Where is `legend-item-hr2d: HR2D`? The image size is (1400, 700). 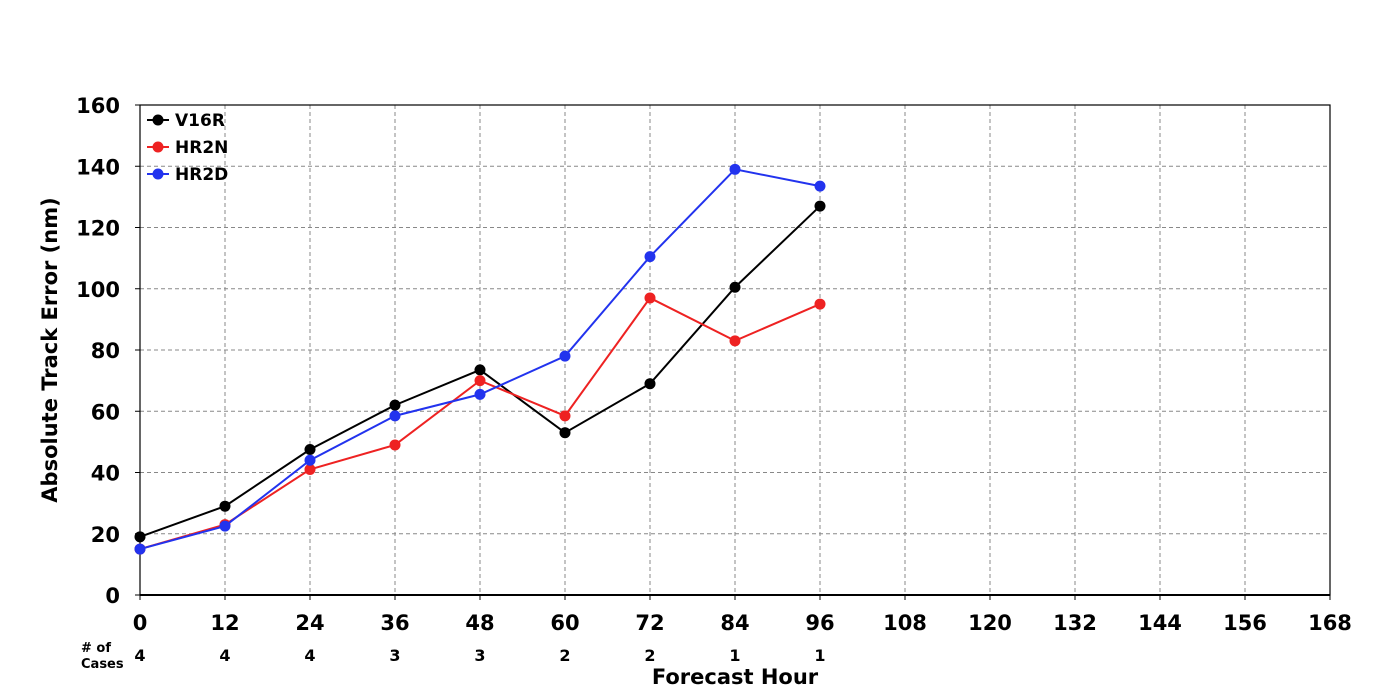 legend-item-hr2d: HR2D is located at coordinates (187, 175).